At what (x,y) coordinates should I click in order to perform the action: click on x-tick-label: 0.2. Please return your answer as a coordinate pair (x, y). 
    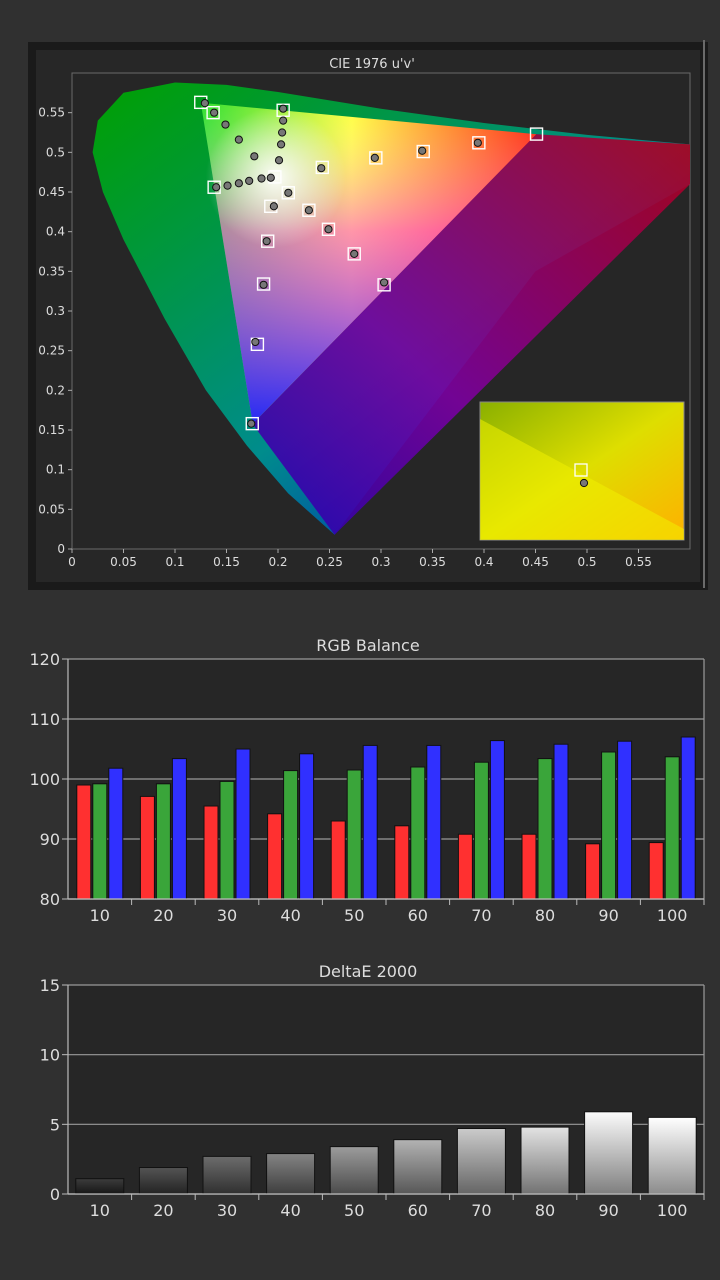
    Looking at the image, I should click on (277, 562).